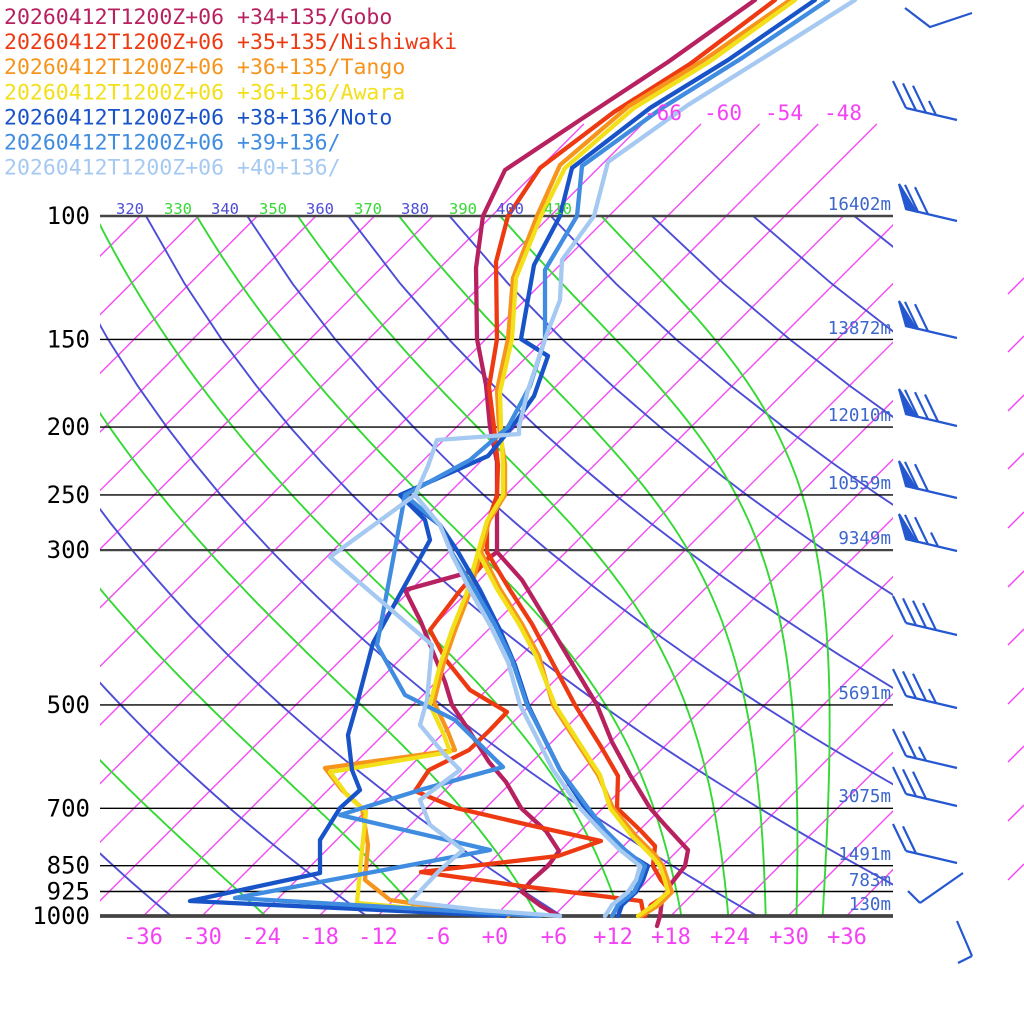 Image resolution: width=1024 pixels, height=1024 pixels. What do you see at coordinates (847, 937) in the screenshot?
I see `temperature-axis-label: +36` at bounding box center [847, 937].